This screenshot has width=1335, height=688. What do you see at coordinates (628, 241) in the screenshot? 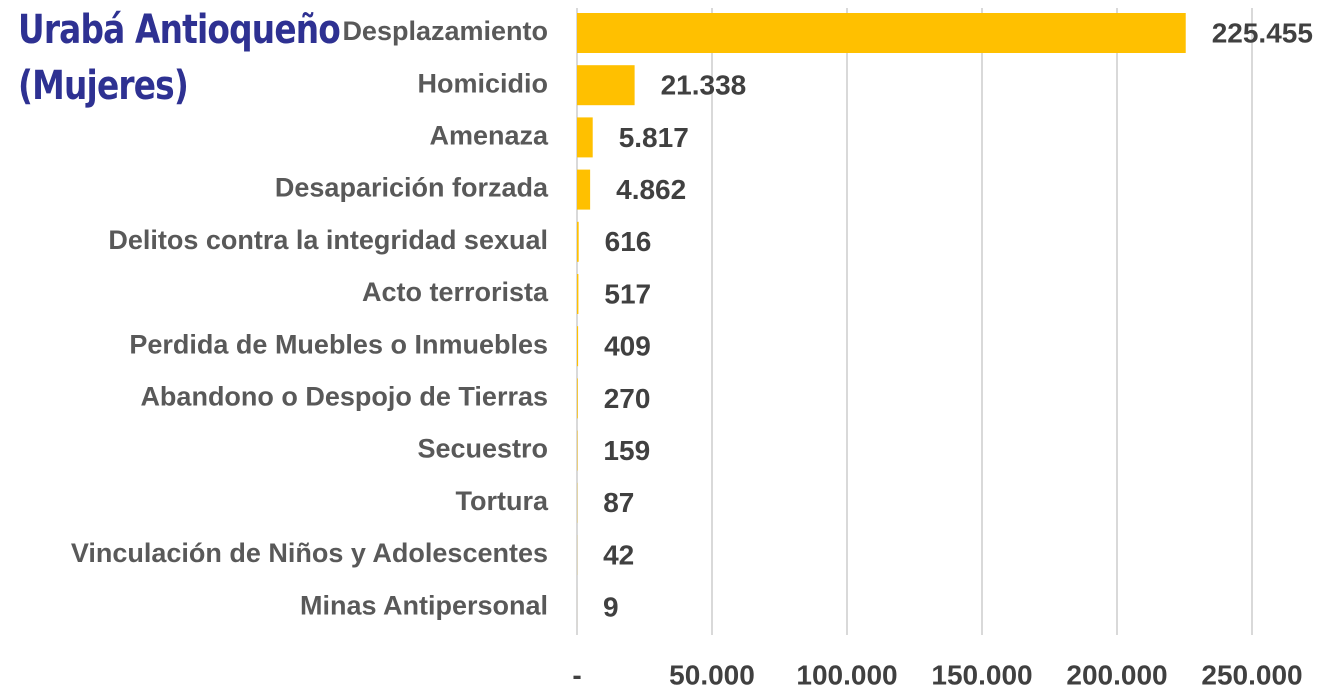
I see `data-label: 616` at bounding box center [628, 241].